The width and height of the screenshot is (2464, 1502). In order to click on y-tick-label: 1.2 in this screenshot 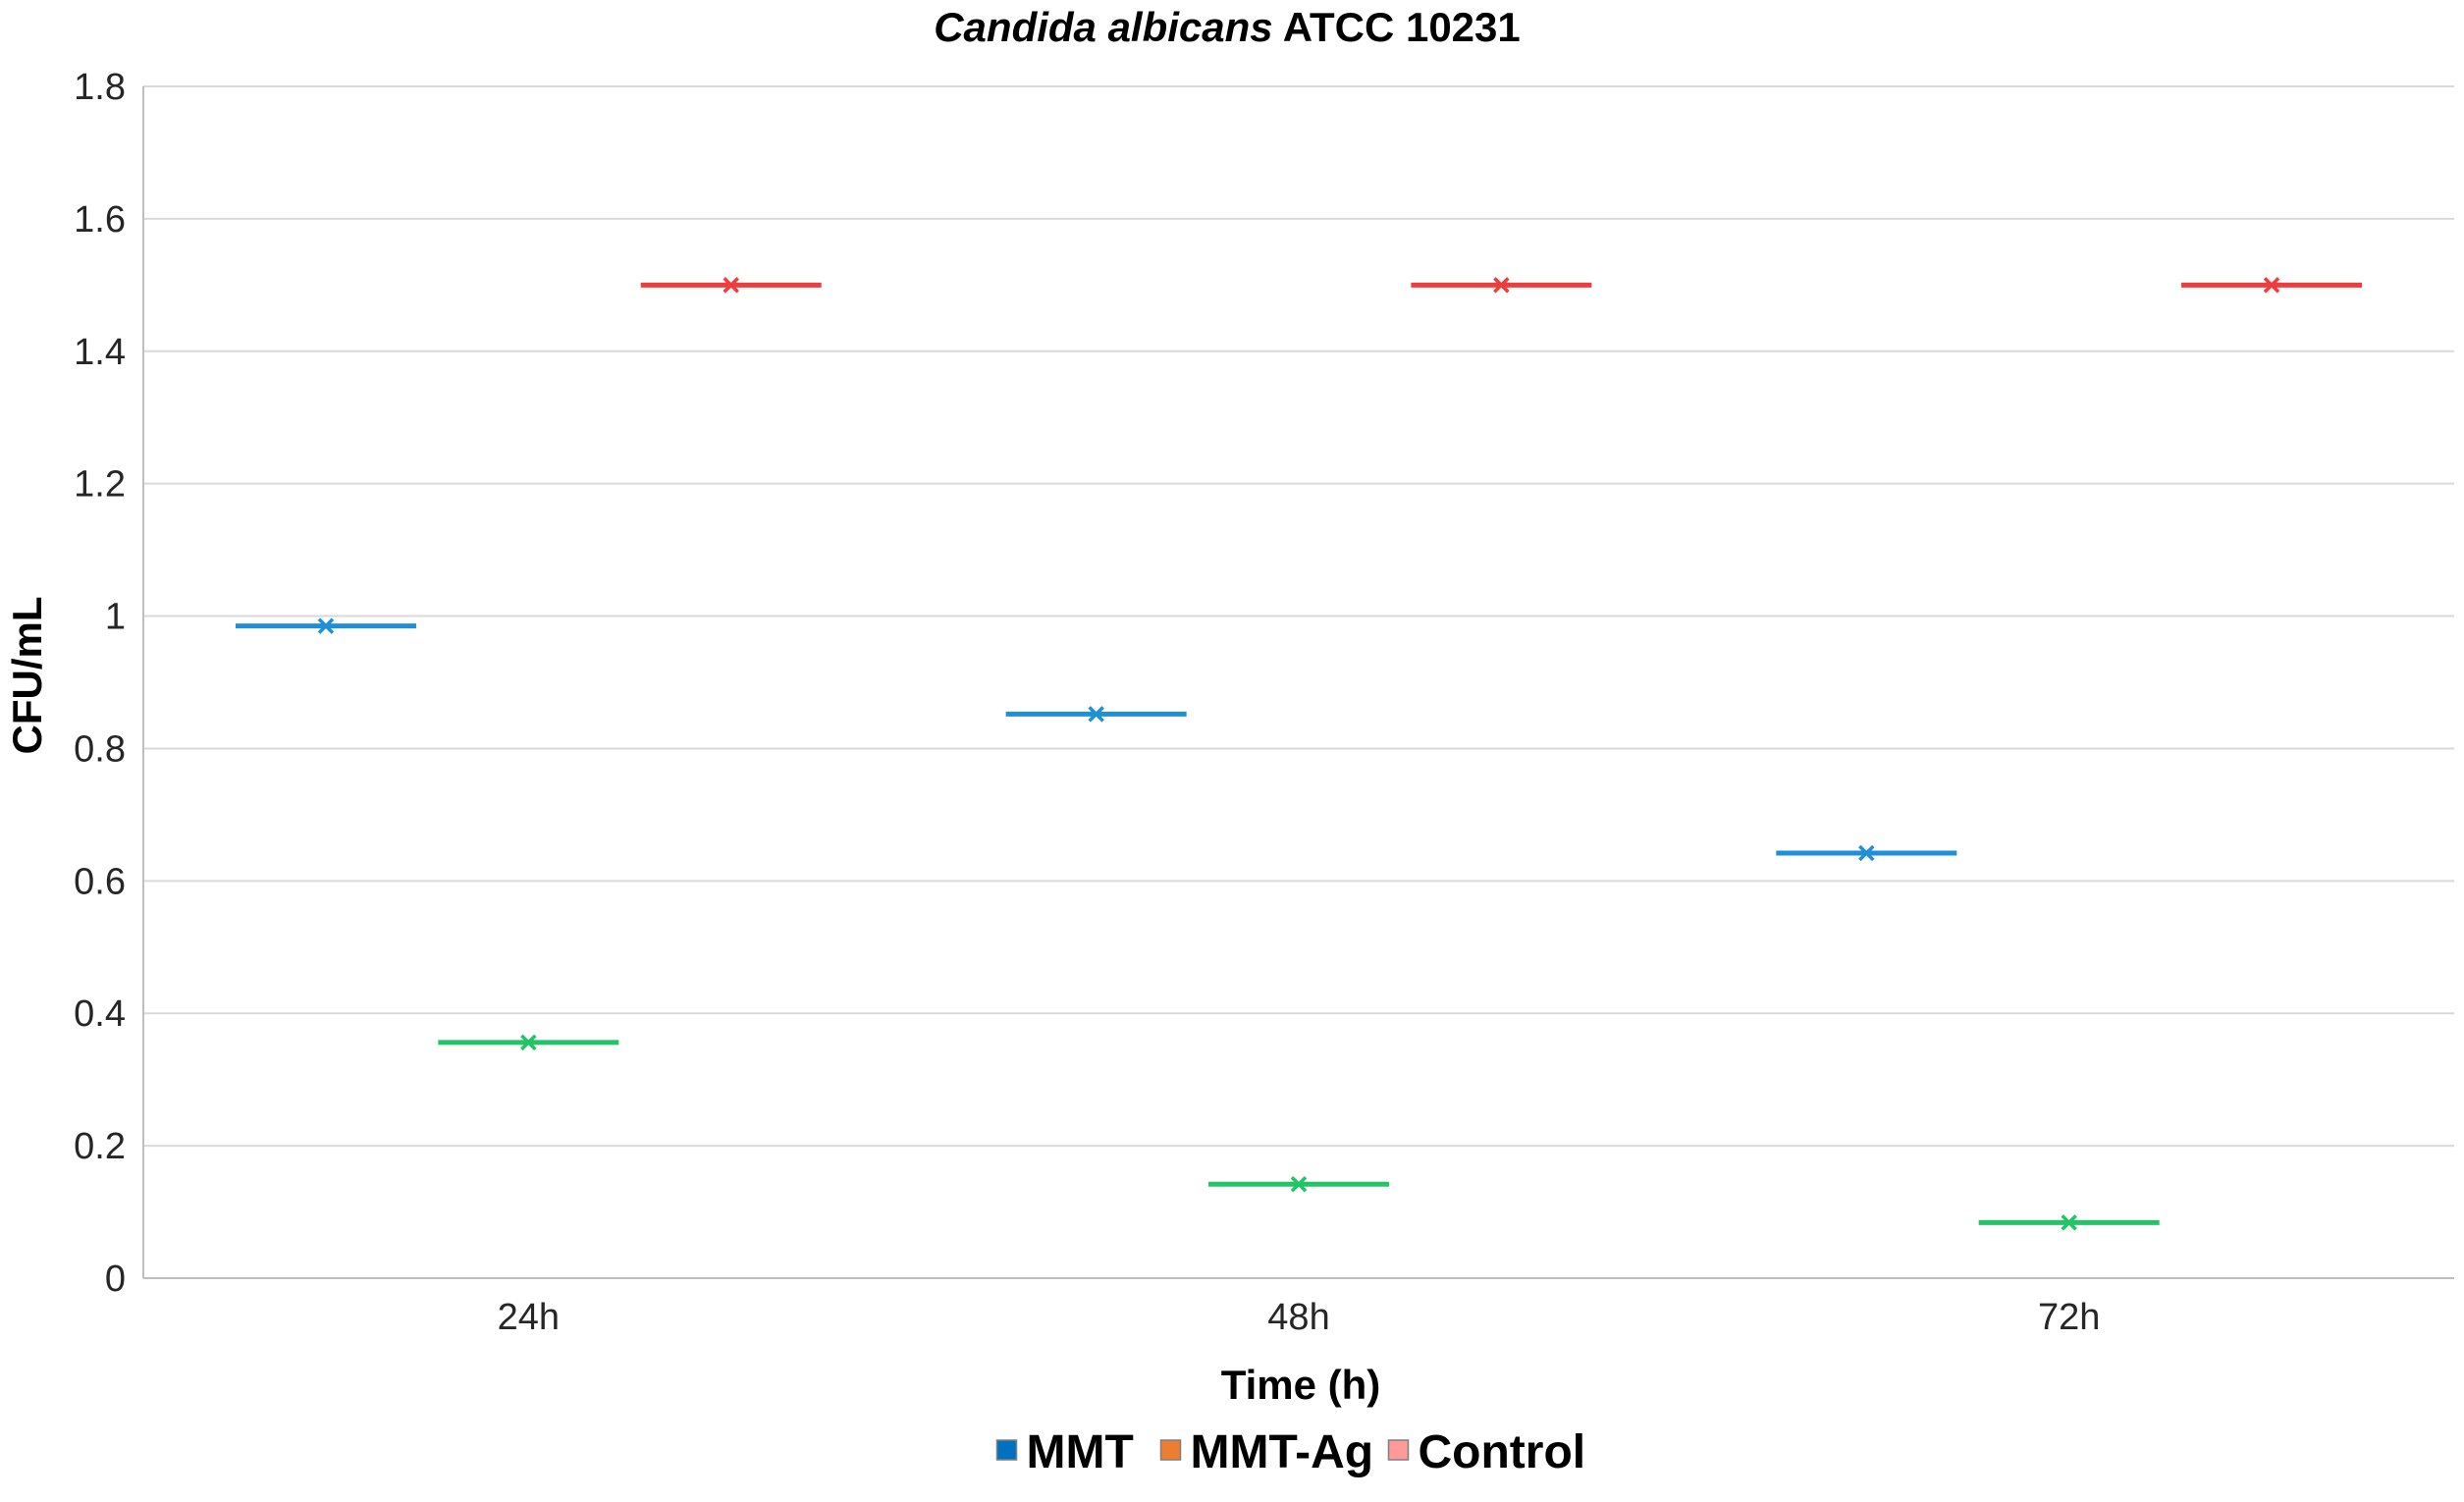, I will do `click(100, 485)`.